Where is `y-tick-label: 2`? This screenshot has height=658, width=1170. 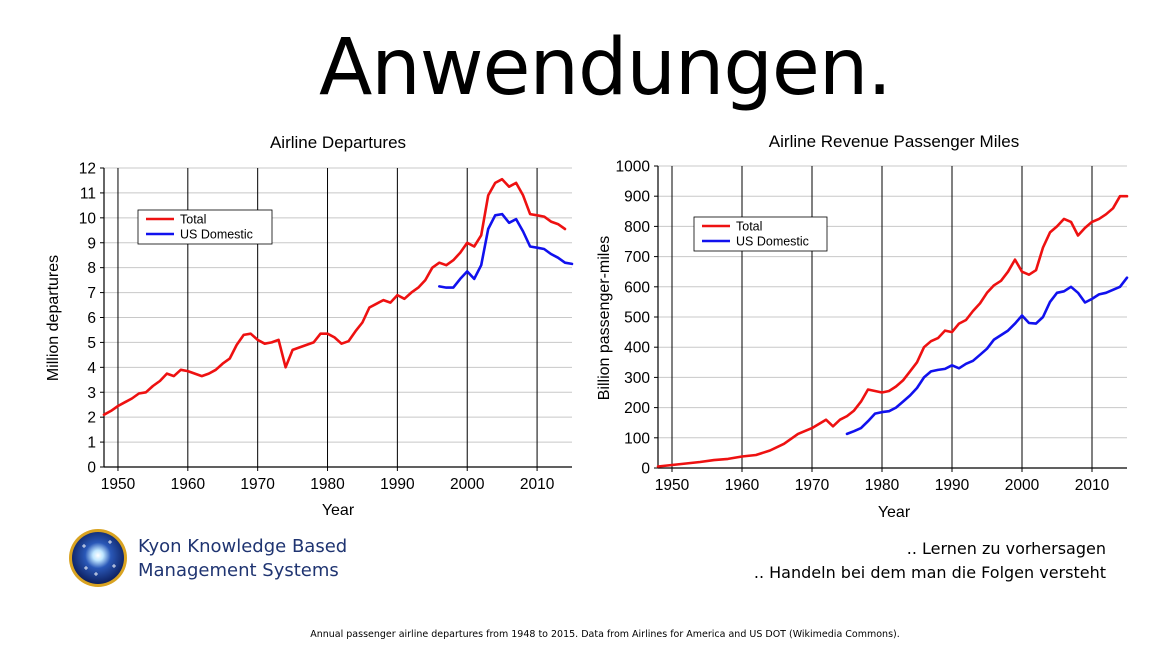
y-tick-label: 2 is located at coordinates (91, 418).